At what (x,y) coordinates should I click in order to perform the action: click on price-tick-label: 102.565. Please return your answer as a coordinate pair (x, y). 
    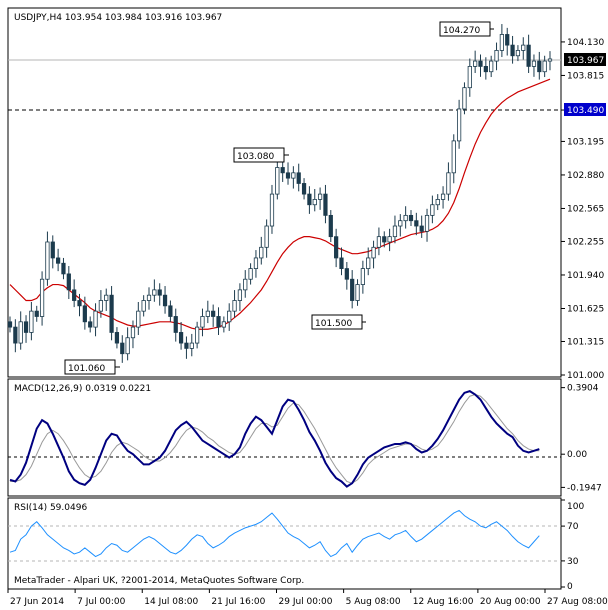
    Looking at the image, I should click on (585, 209).